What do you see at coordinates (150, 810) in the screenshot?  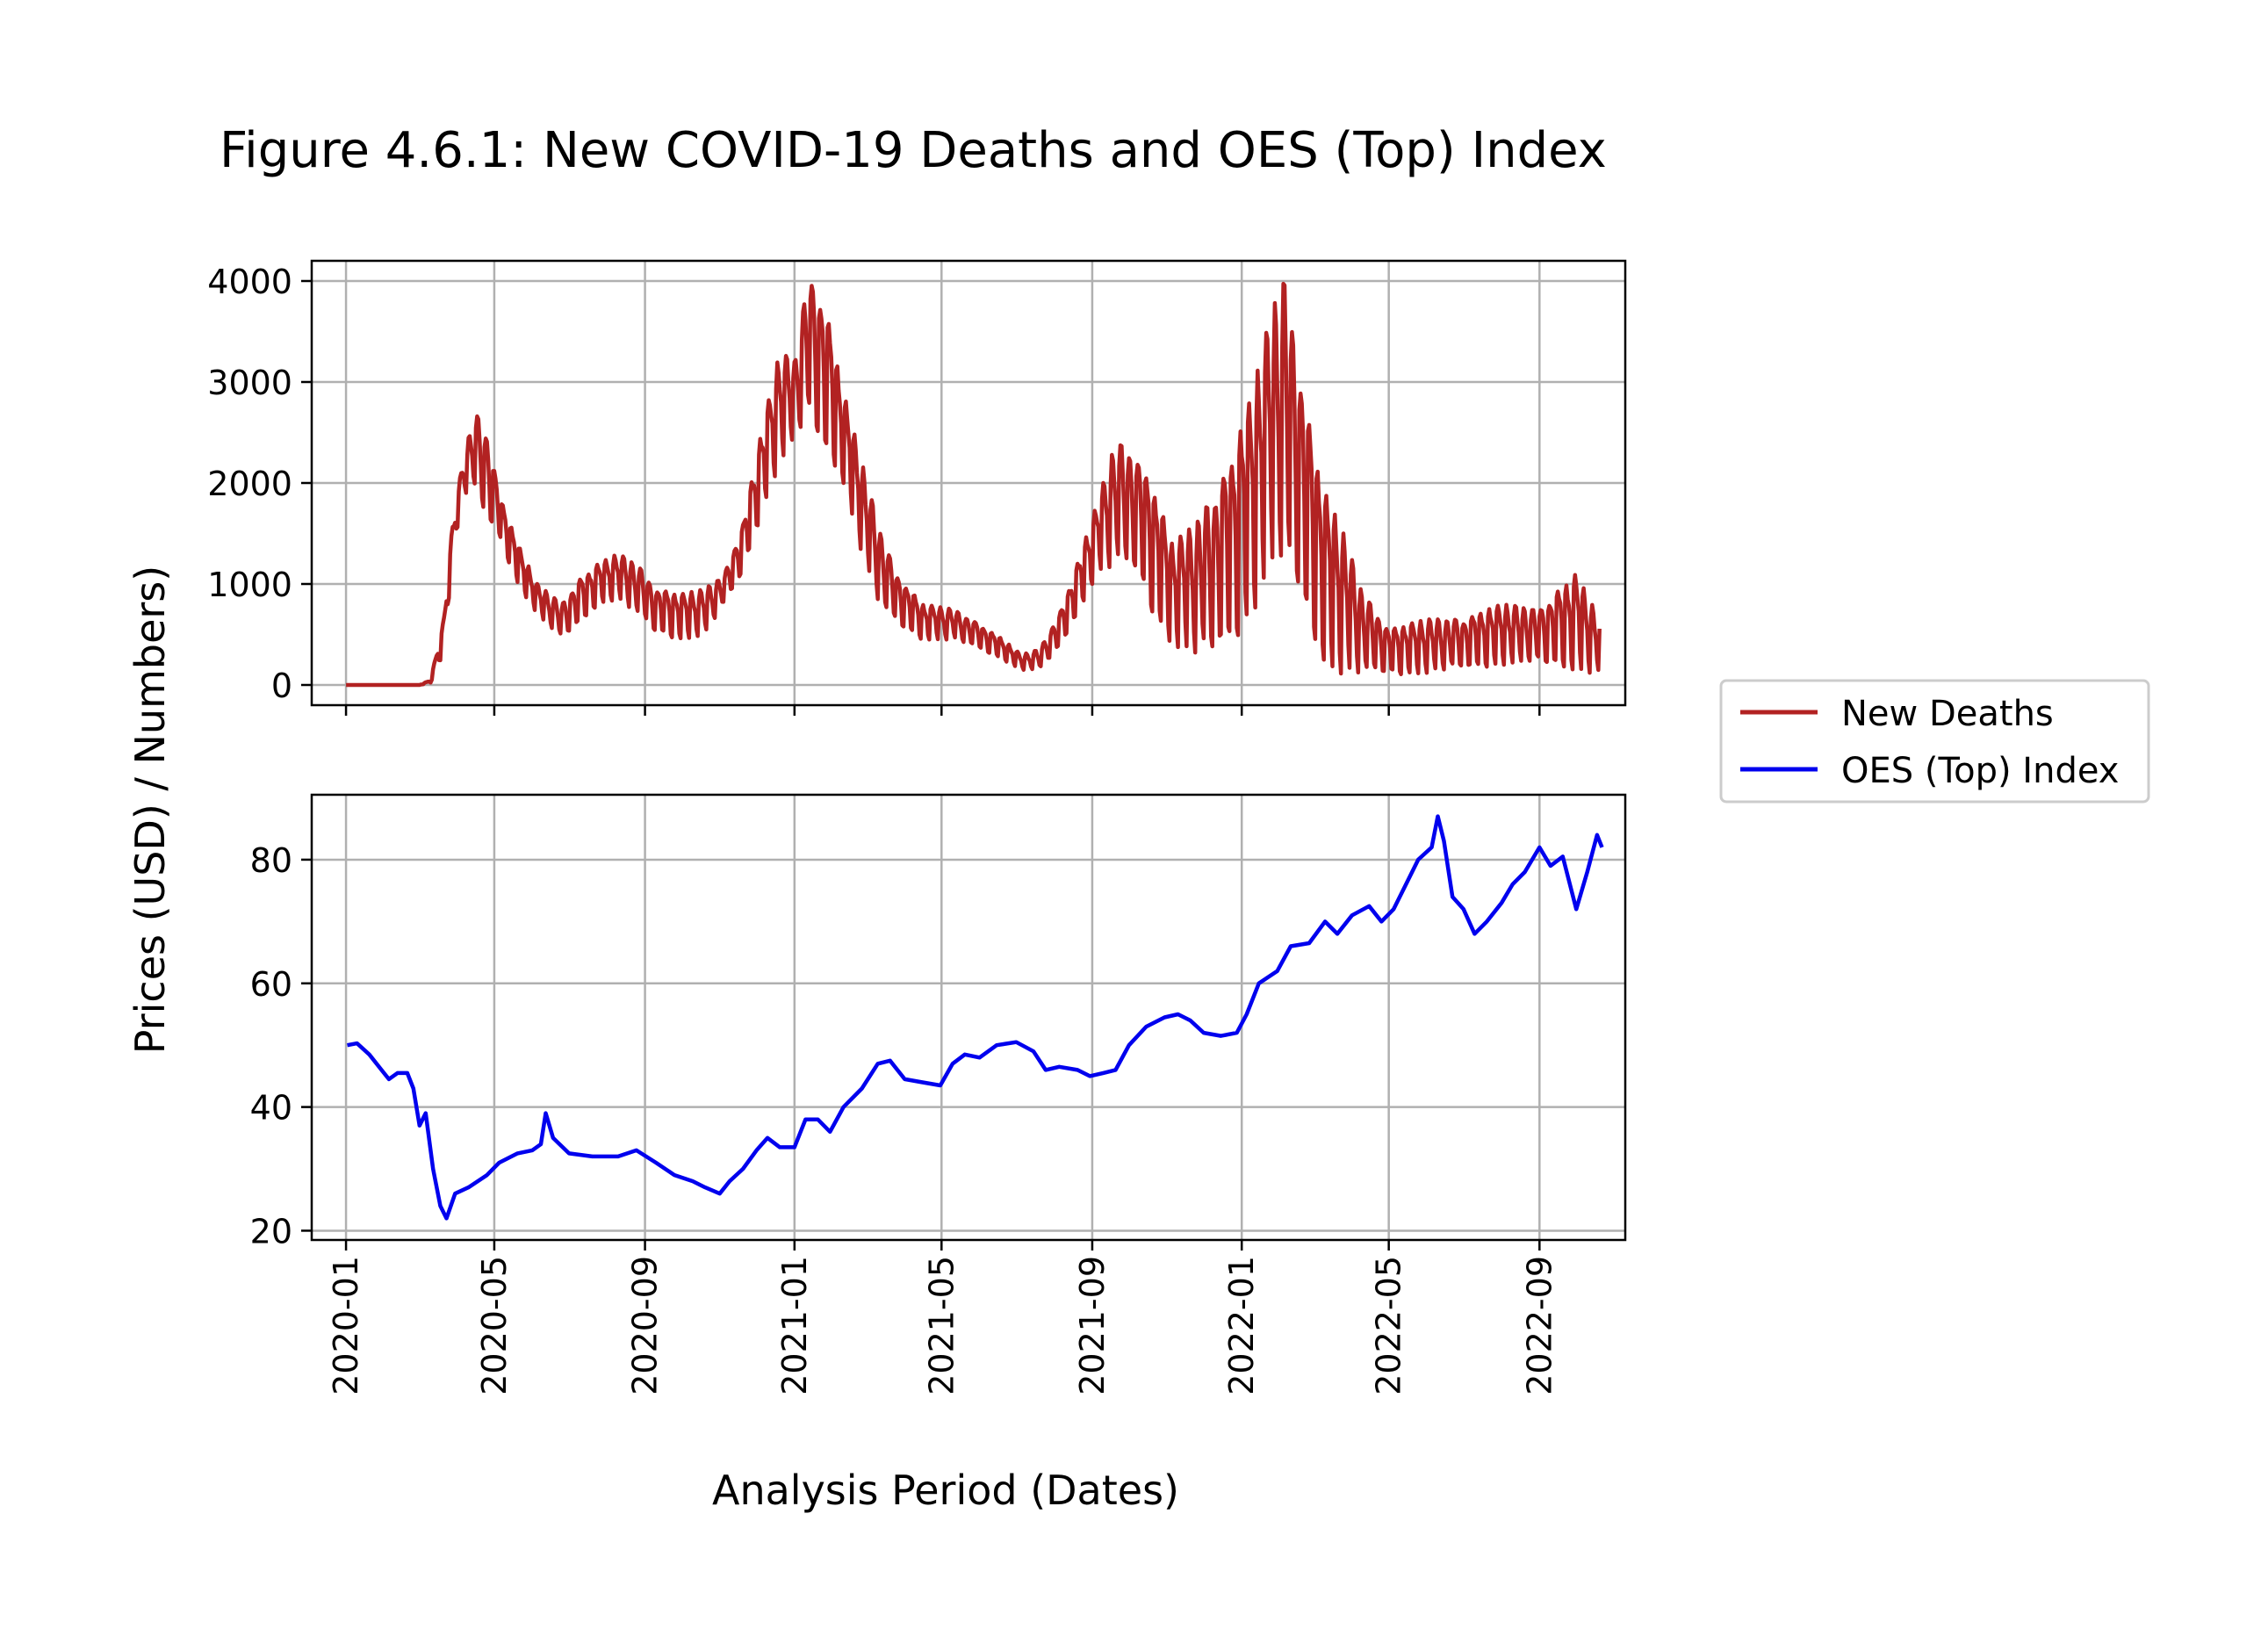 I see `y-axis-label: Prices (USD) / Numbers)` at bounding box center [150, 810].